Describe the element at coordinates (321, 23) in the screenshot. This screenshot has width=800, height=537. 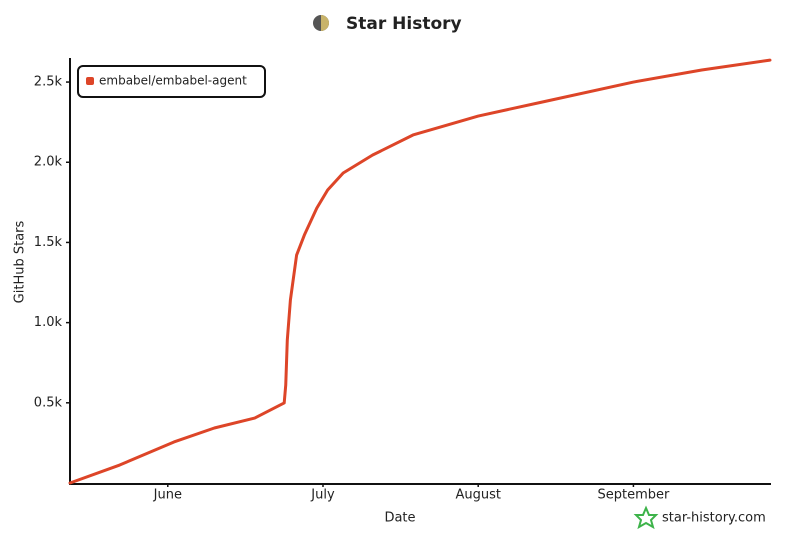
I see `title-icon` at that location.